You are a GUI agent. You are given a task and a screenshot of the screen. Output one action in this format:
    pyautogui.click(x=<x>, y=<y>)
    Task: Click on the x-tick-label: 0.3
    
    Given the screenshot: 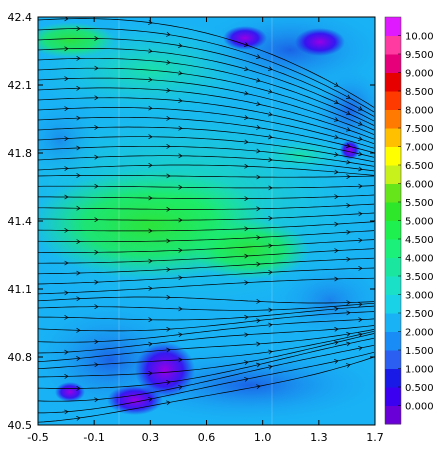 What is the action you would take?
    pyautogui.click(x=151, y=437)
    